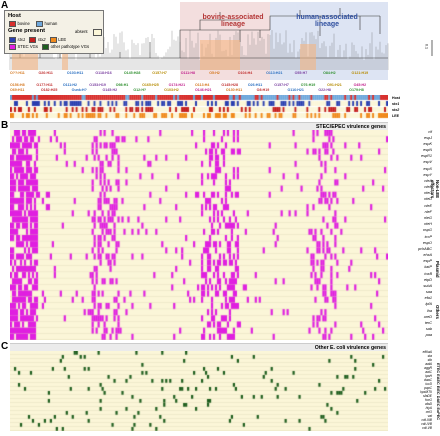  What do you see at coordinates (132, 73) in the screenshot?
I see `serotype-top-label: O145:H28` at bounding box center [132, 73].